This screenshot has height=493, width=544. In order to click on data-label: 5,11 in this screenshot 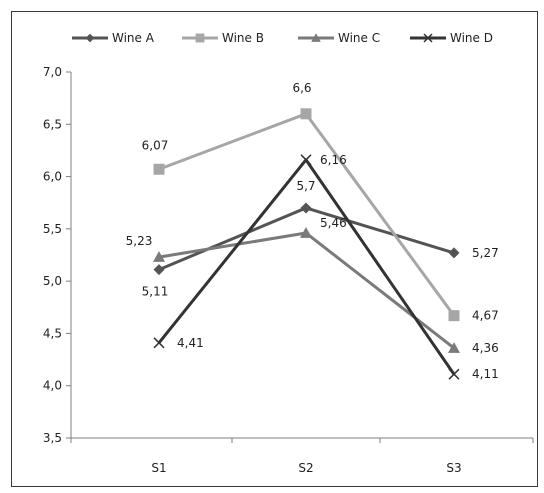, I will do `click(155, 292)`.